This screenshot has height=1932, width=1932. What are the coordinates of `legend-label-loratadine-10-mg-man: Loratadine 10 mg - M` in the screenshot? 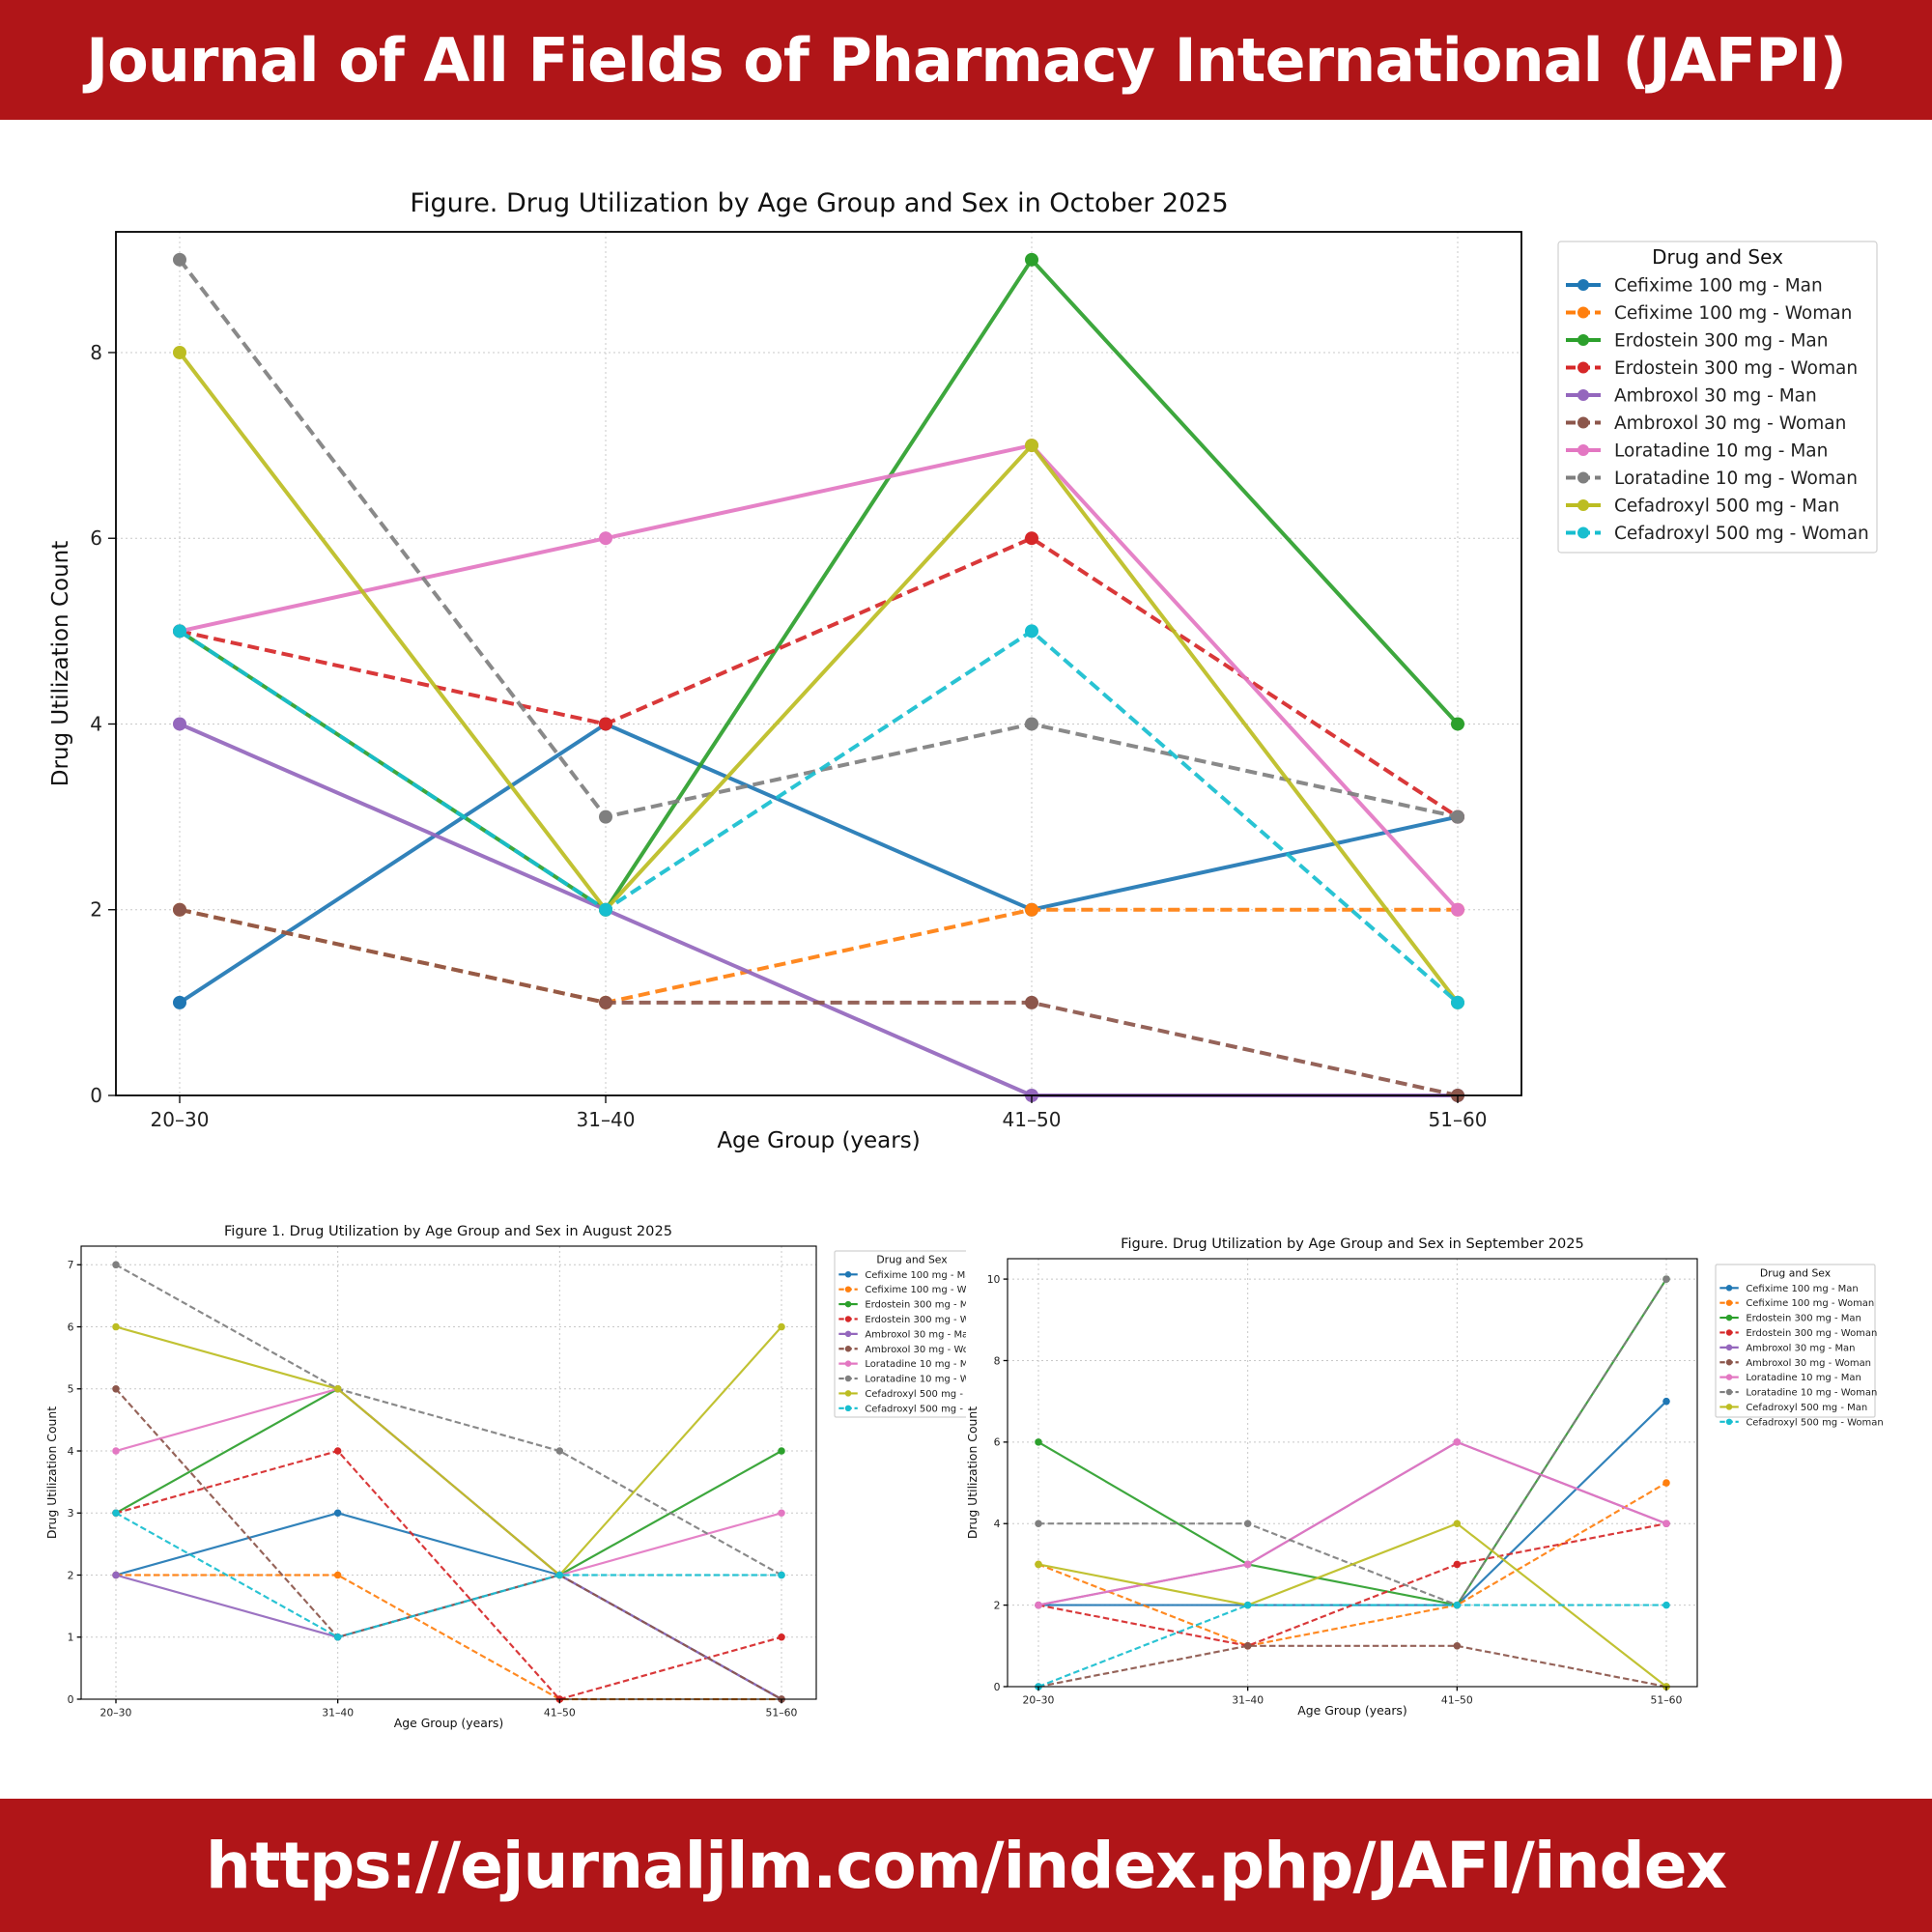 It's located at (916, 1364).